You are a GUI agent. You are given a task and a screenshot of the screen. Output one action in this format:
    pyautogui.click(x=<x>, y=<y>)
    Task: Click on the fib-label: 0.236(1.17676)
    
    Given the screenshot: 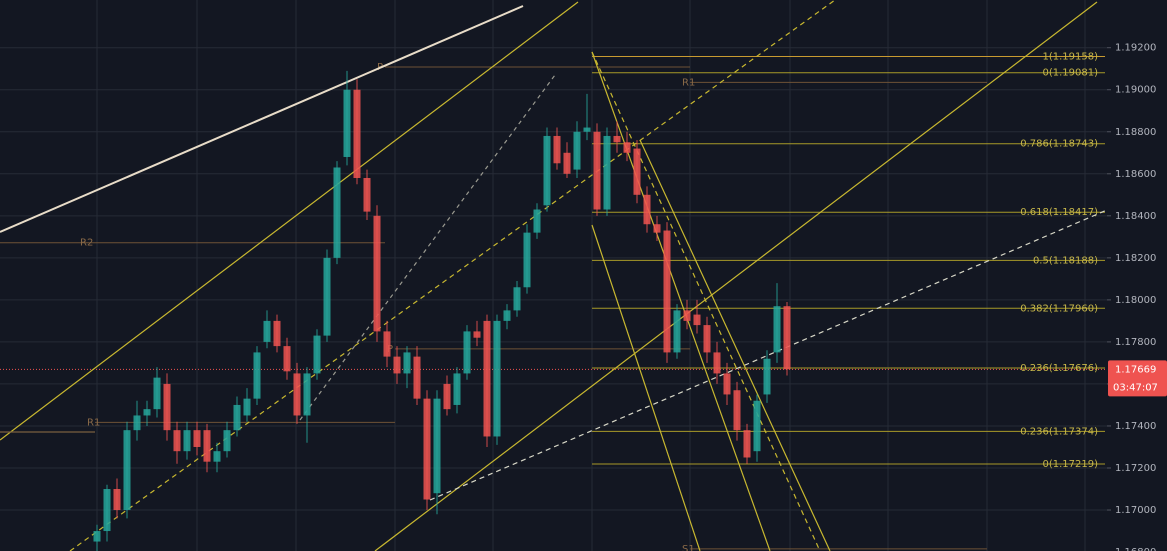 What is the action you would take?
    pyautogui.click(x=1059, y=368)
    